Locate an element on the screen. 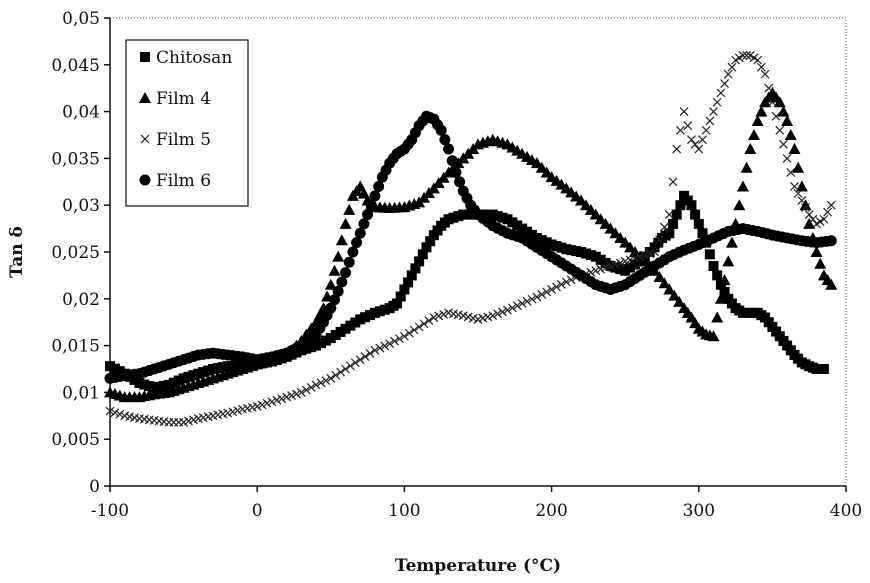 The height and width of the screenshot is (583, 870). y-tick-label: 0,025 is located at coordinates (75, 253).